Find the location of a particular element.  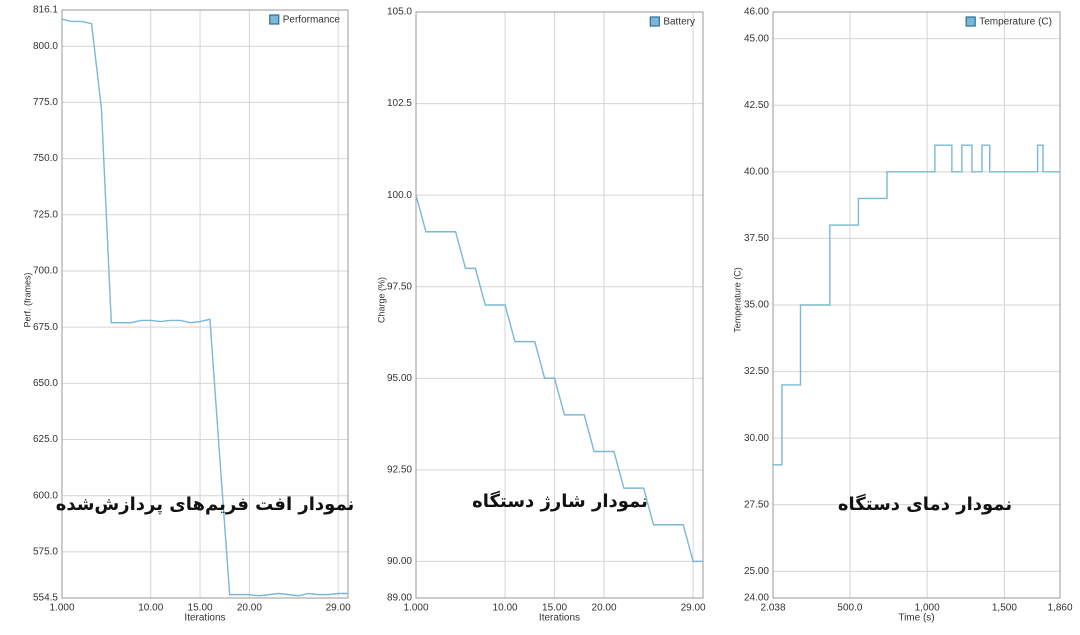

y-tick-label: 35.00 is located at coordinates (756, 305).